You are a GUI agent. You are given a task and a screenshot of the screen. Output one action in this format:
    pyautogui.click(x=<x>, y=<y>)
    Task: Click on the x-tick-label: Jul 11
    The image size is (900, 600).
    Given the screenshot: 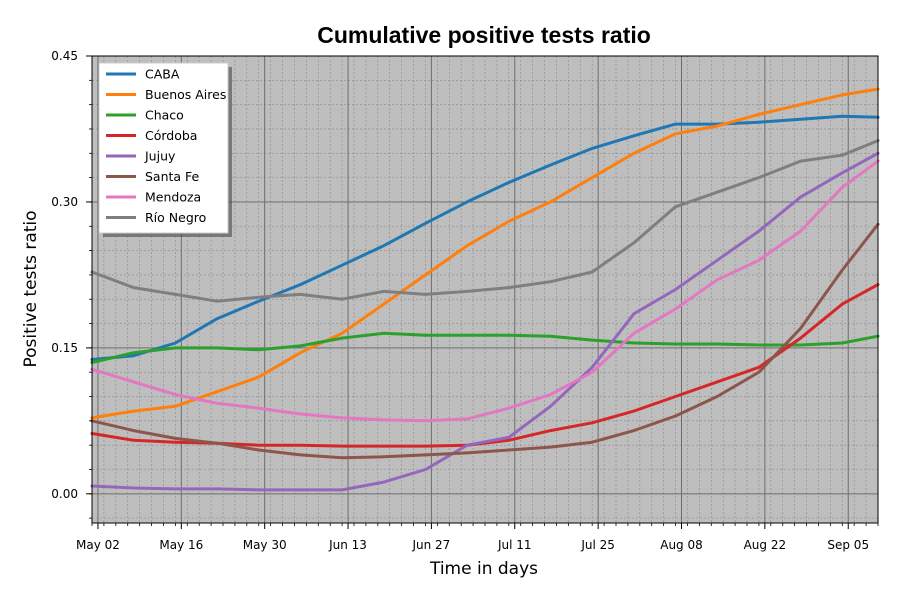 What is the action you would take?
    pyautogui.click(x=514, y=545)
    